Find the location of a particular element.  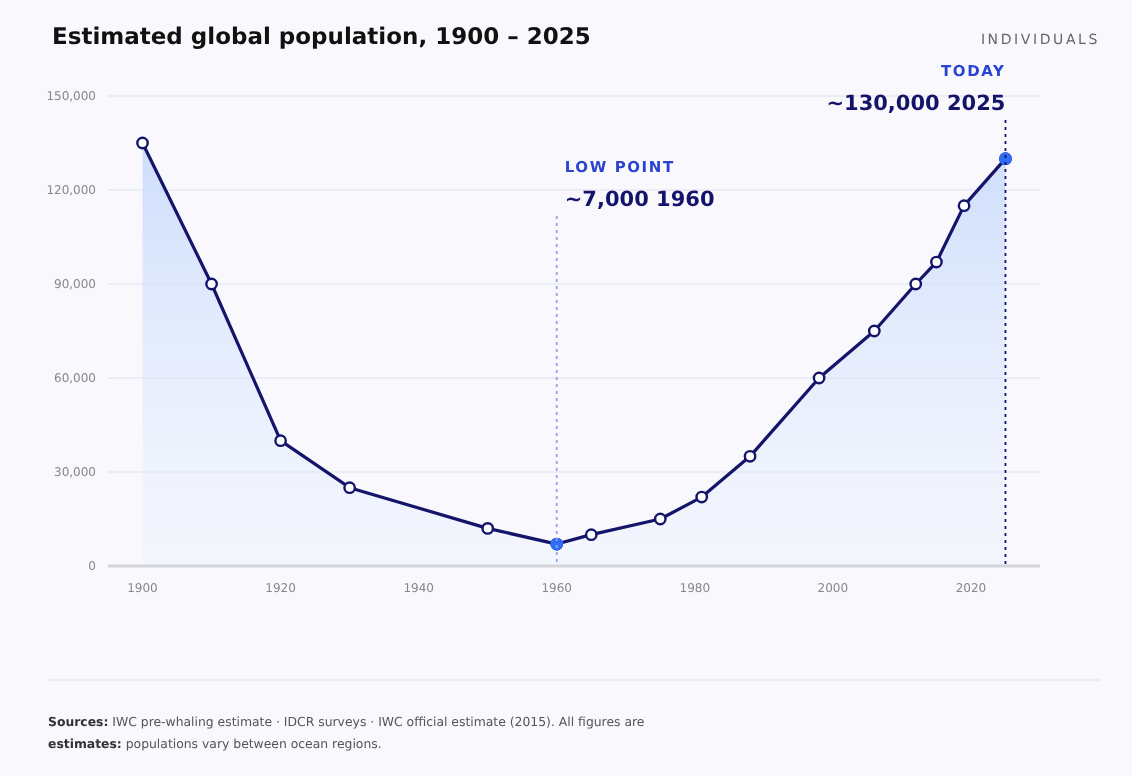

annotation: ~130,000 2025 is located at coordinates (916, 104).